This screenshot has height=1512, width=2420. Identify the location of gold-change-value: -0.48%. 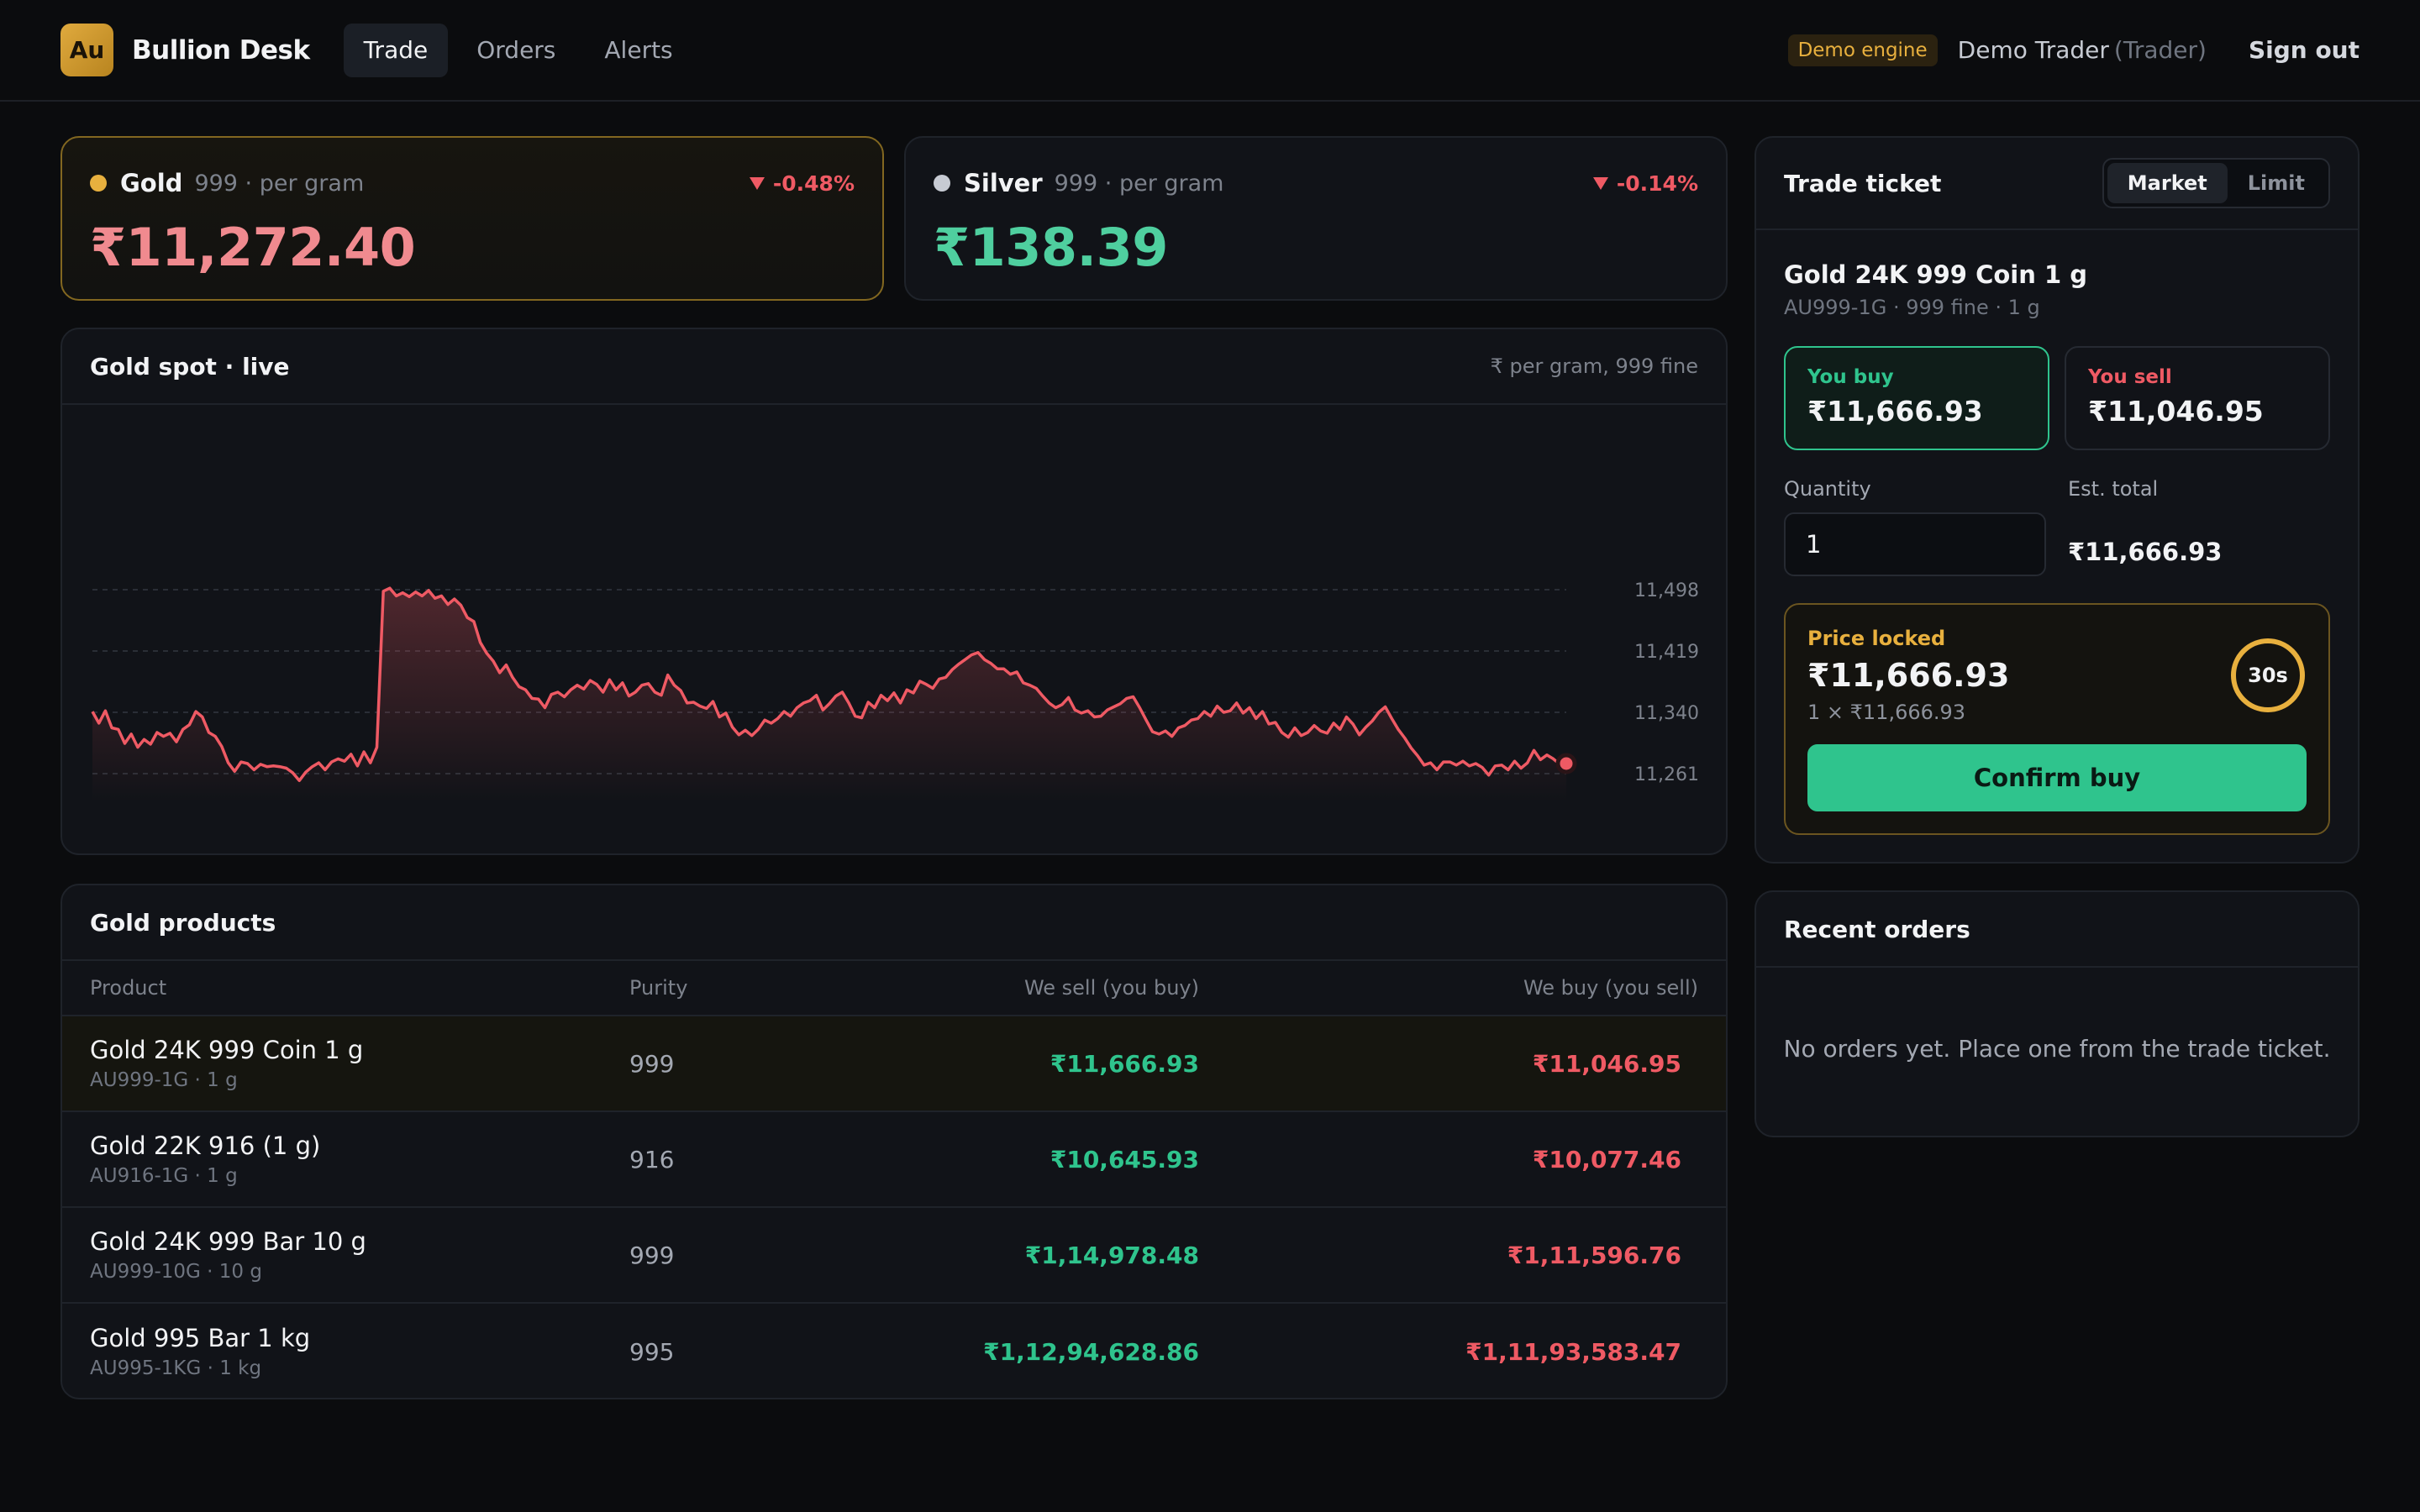
(813, 183).